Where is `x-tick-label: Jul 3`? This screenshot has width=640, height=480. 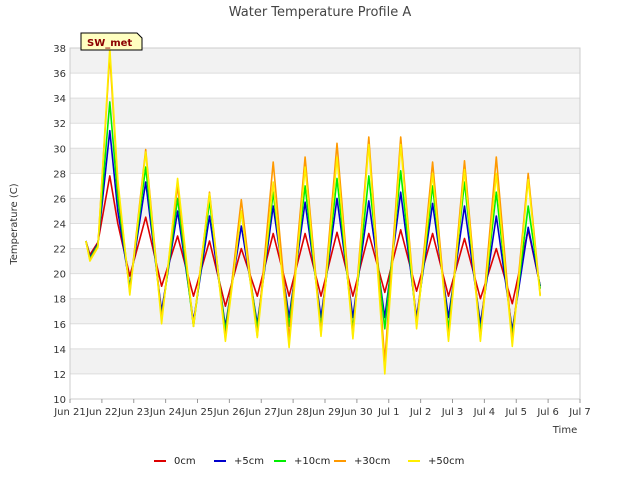
x-tick-label: Jul 3 is located at coordinates (452, 412).